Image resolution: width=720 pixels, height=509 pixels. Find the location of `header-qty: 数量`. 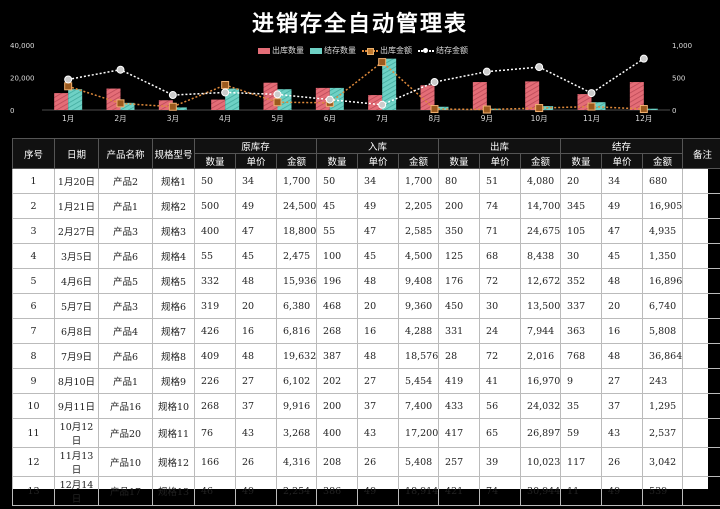

header-qty: 数量 is located at coordinates (215, 161).